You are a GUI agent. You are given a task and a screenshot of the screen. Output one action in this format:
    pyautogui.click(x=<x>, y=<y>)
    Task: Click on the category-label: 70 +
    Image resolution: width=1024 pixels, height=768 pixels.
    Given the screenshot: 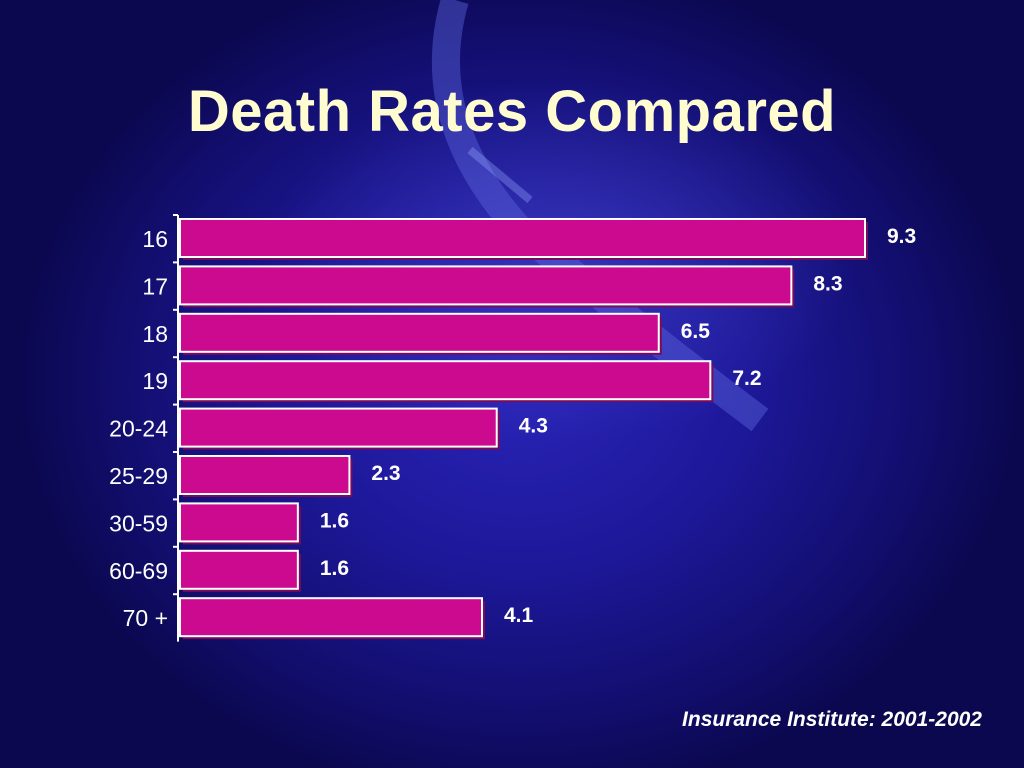 What is the action you would take?
    pyautogui.click(x=145, y=618)
    